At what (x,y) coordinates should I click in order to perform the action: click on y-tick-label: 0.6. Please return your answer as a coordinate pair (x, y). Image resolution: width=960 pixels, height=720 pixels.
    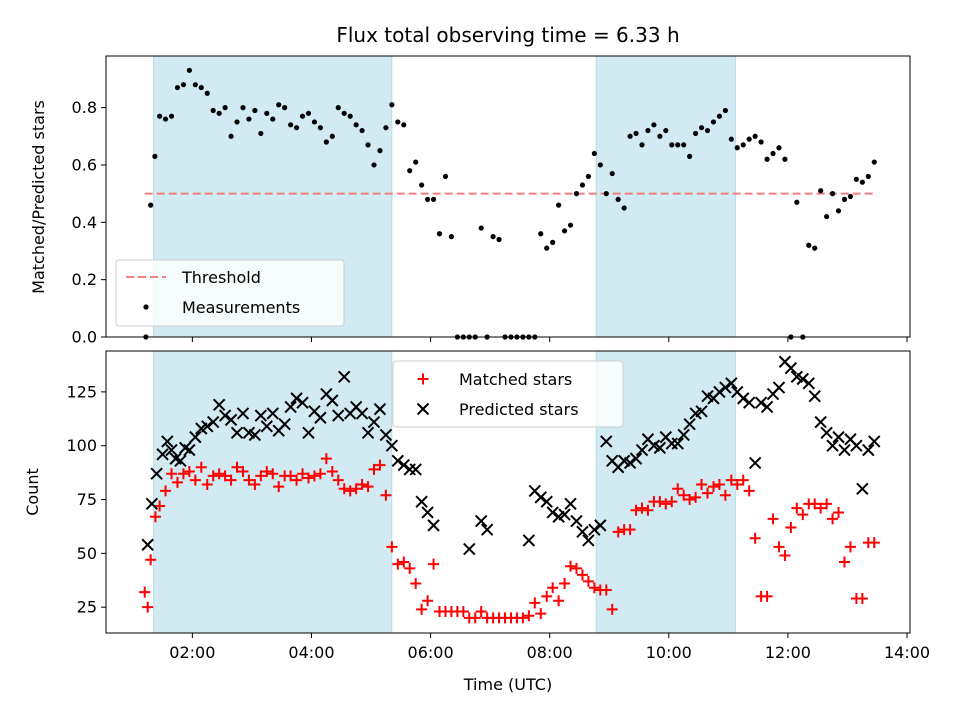
    Looking at the image, I should click on (84, 164).